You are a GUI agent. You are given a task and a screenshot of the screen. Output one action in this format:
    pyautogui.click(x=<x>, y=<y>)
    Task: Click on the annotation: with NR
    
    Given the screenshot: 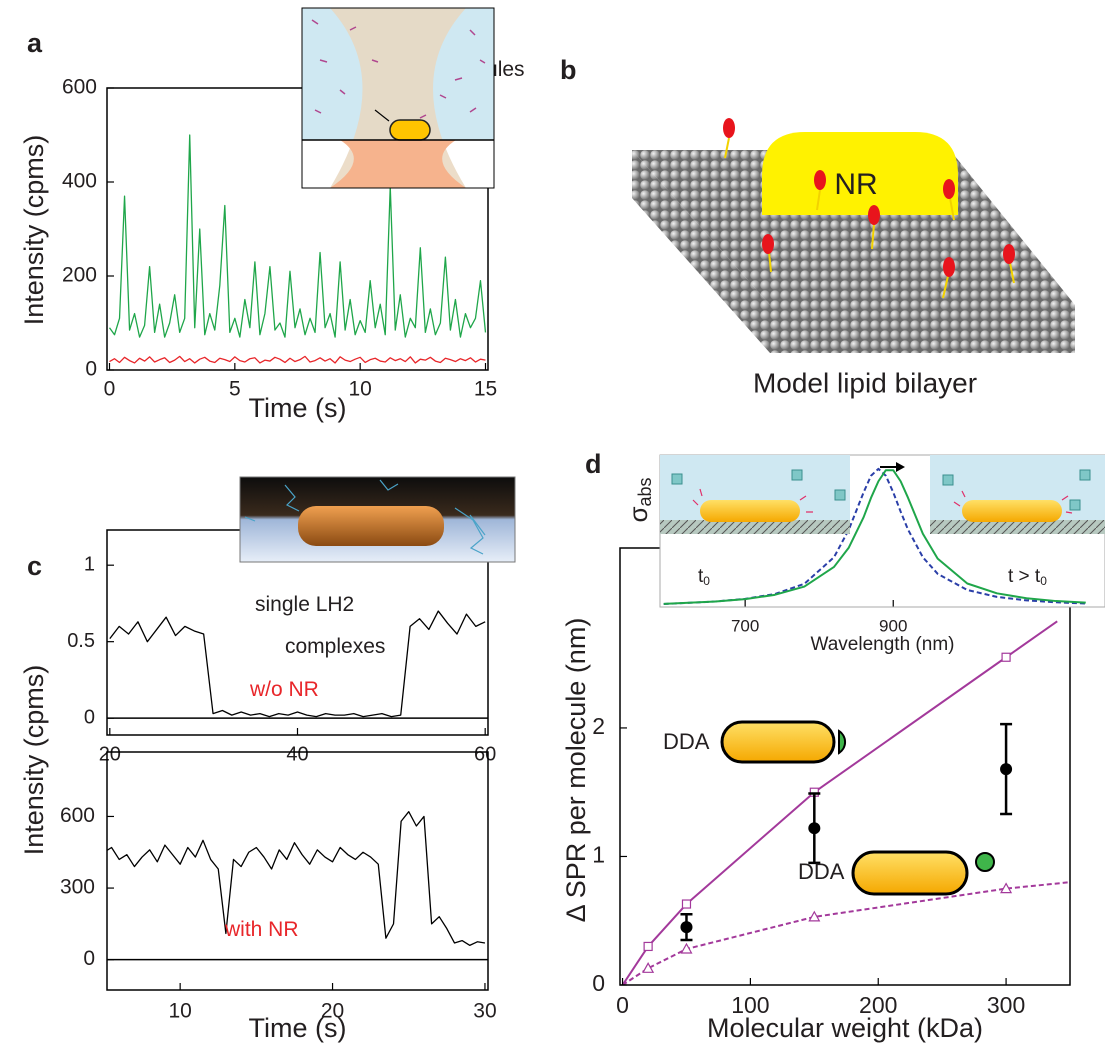 What is the action you would take?
    pyautogui.click(x=261, y=929)
    